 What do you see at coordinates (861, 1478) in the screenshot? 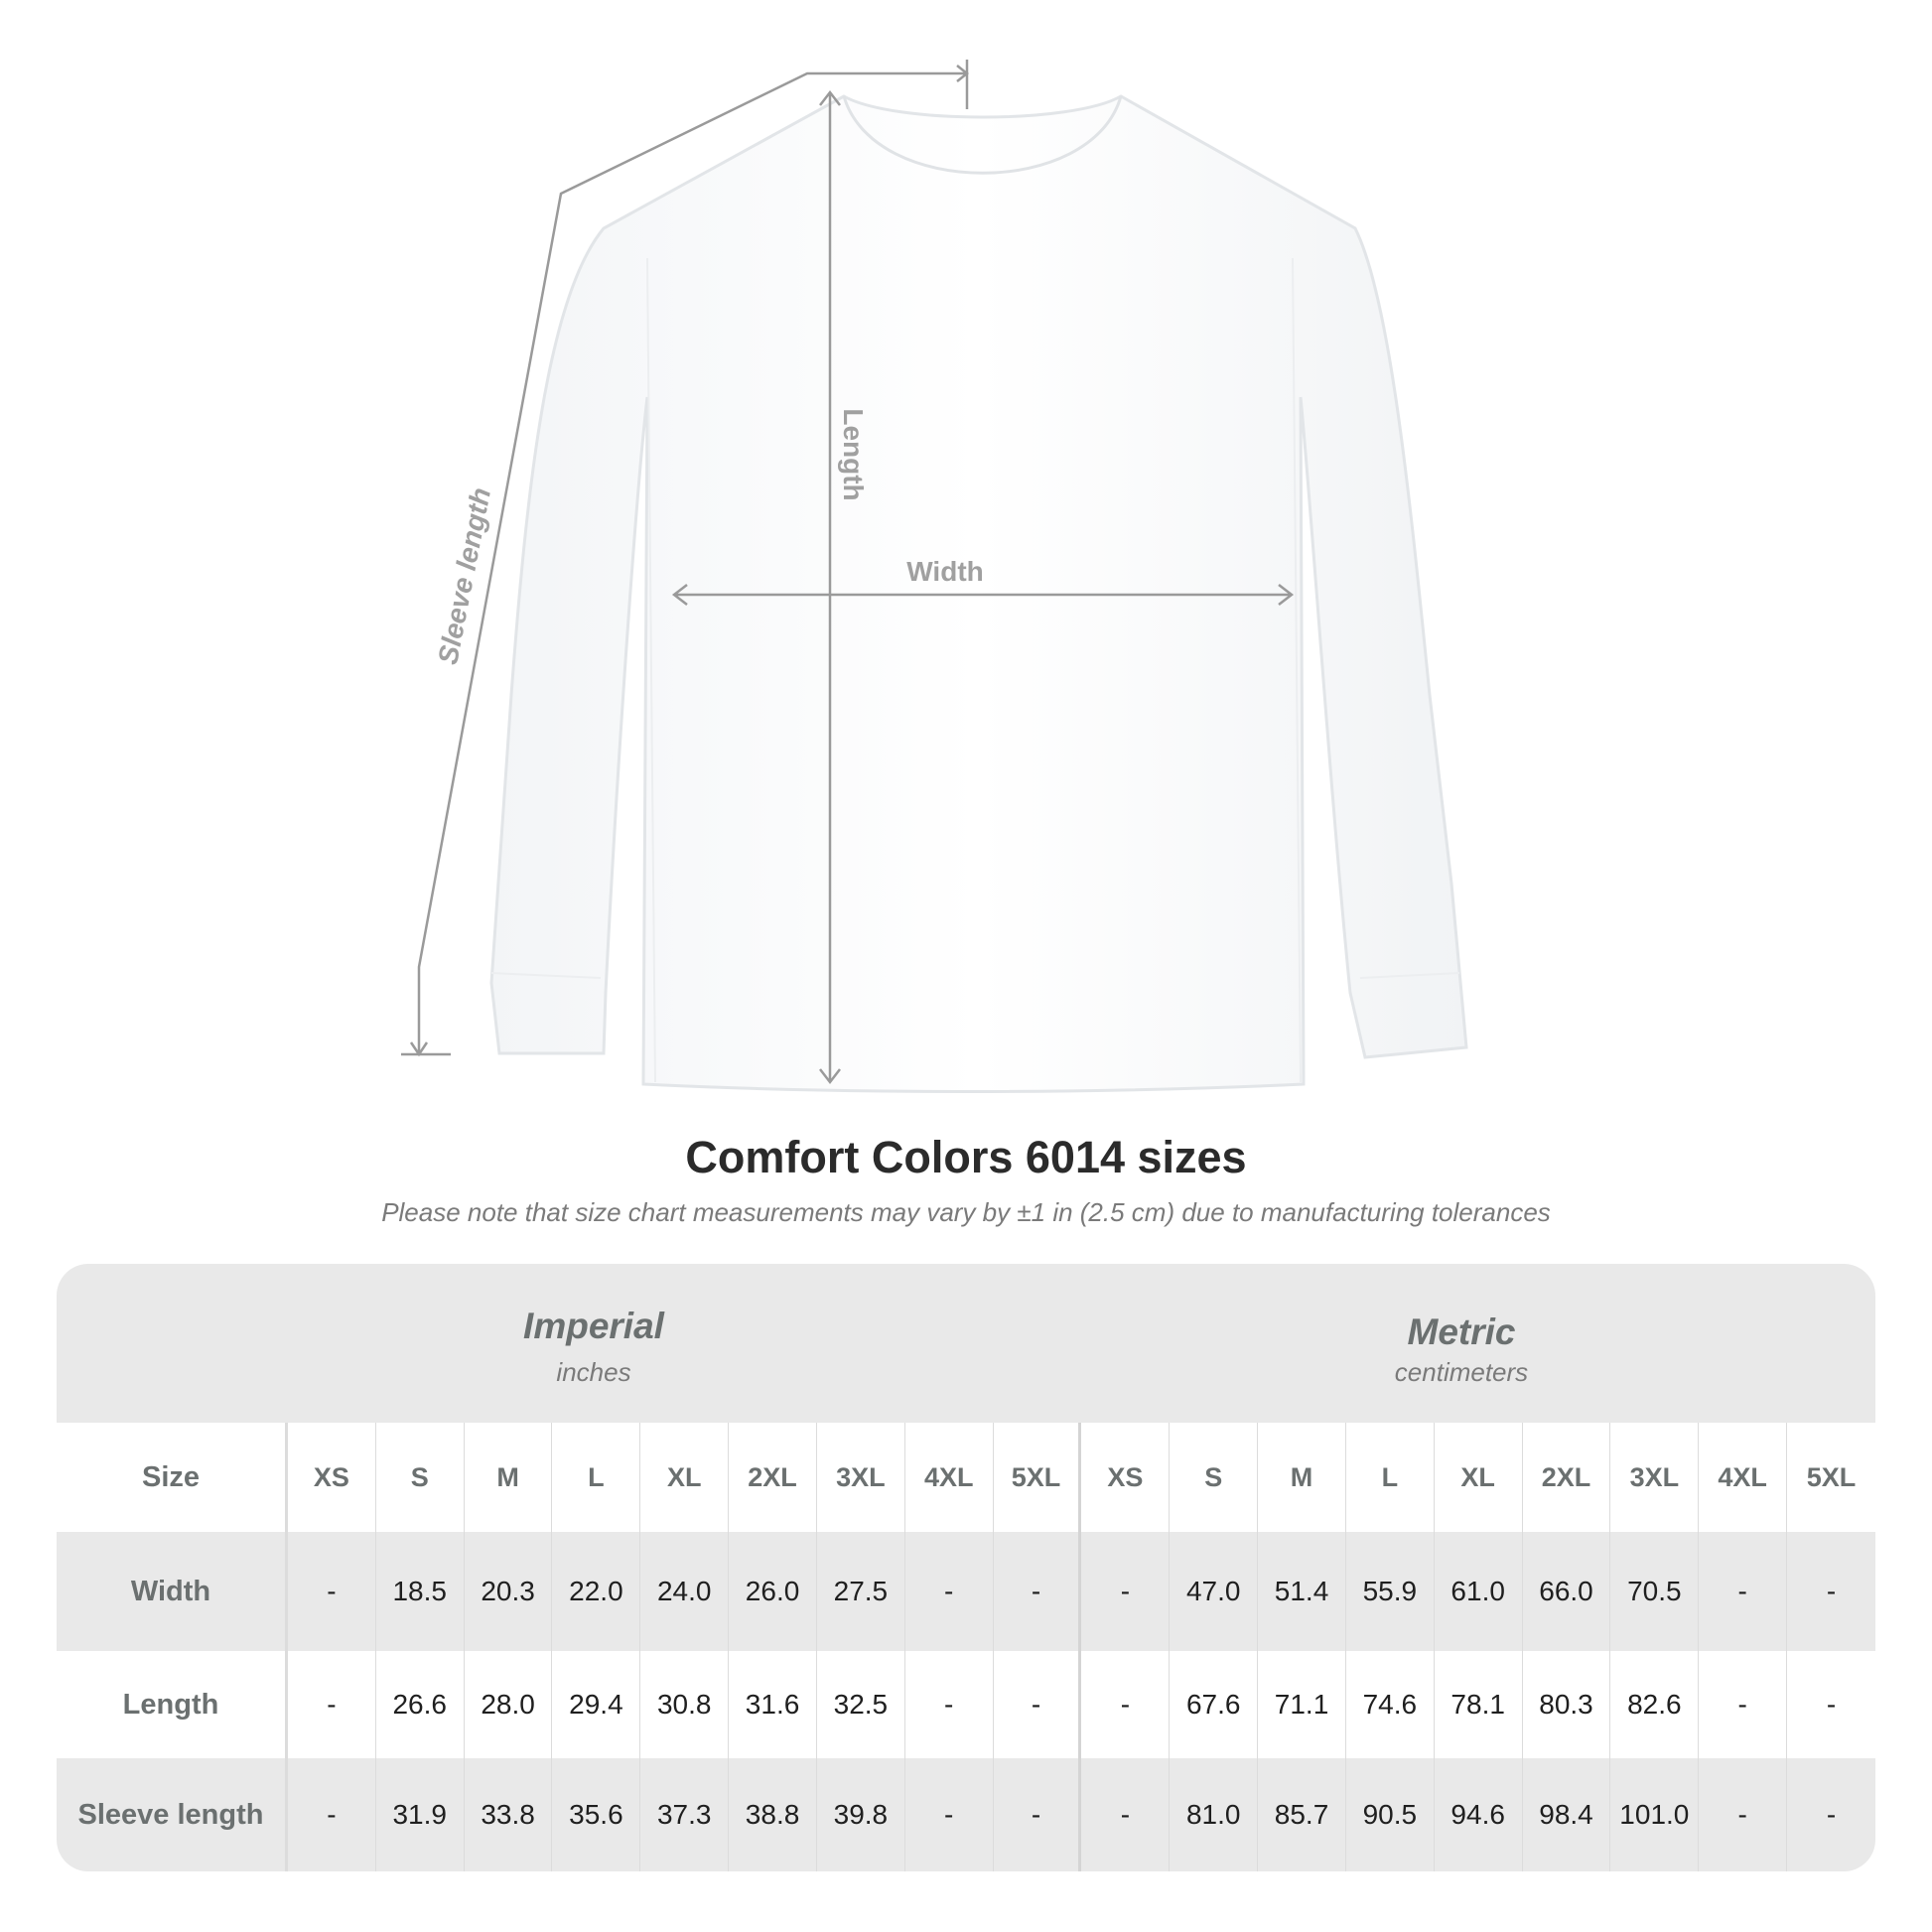
I see `size-header-imperial: 3XL` at bounding box center [861, 1478].